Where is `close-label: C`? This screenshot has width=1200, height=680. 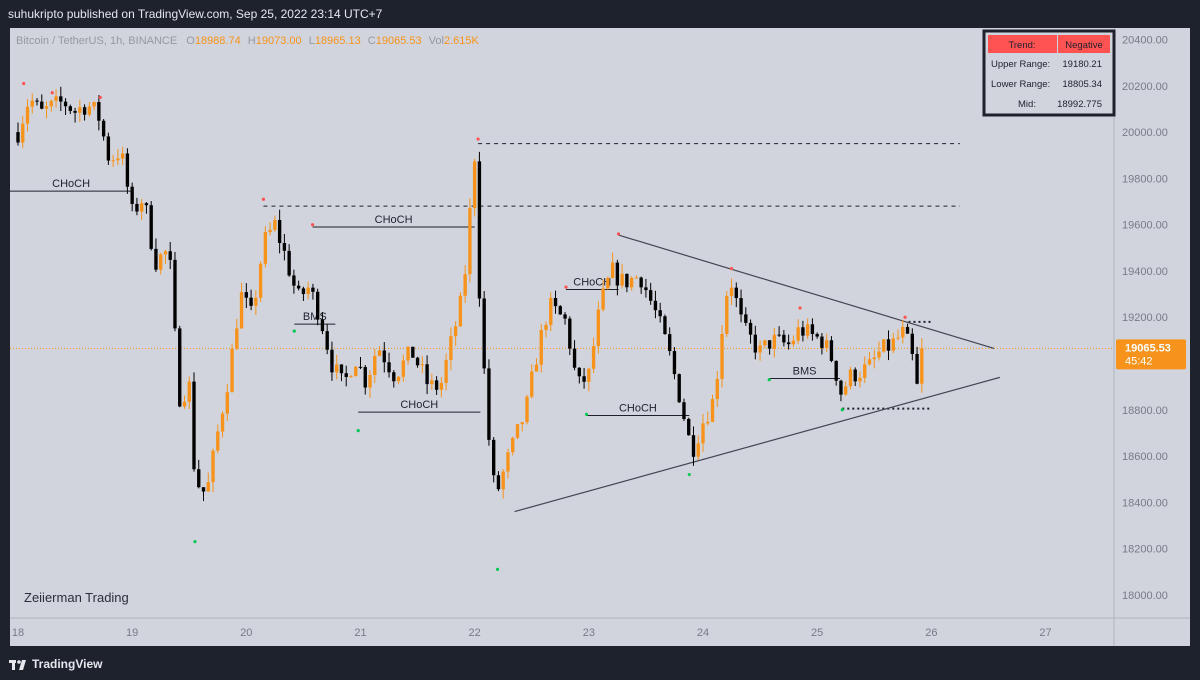
close-label: C is located at coordinates (372, 41).